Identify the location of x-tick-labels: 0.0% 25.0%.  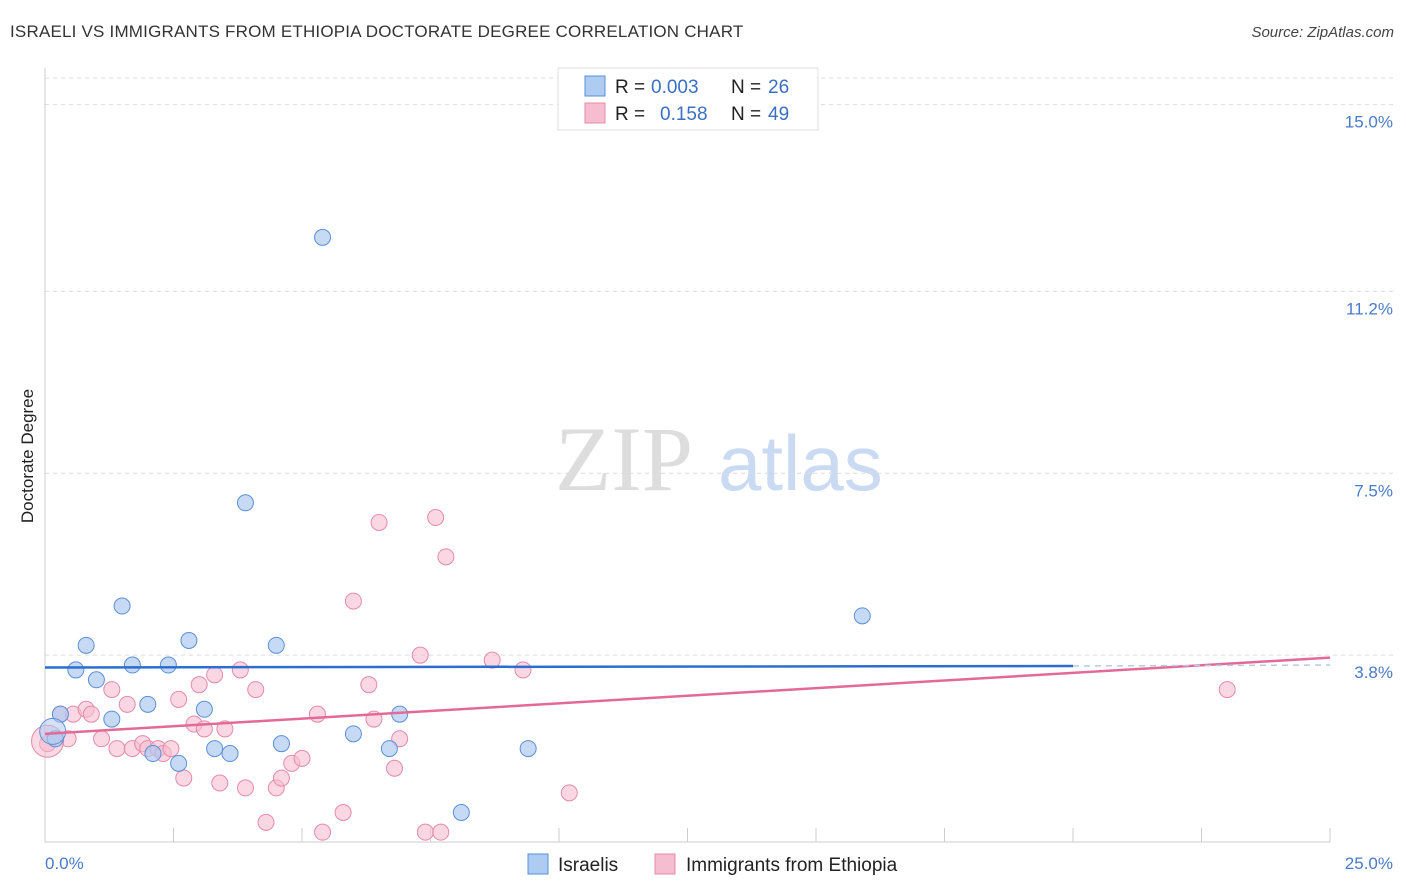
(719, 863).